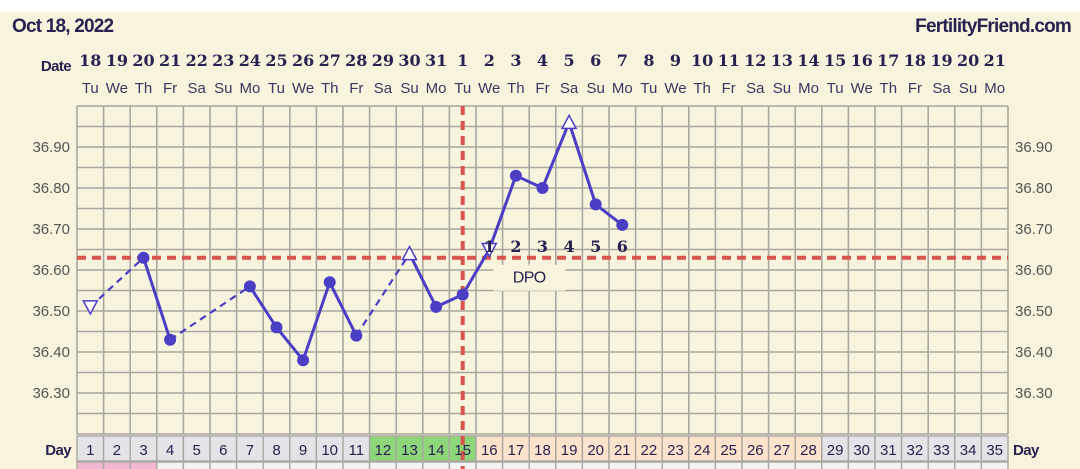  I want to click on day-label-left: Day, so click(58, 450).